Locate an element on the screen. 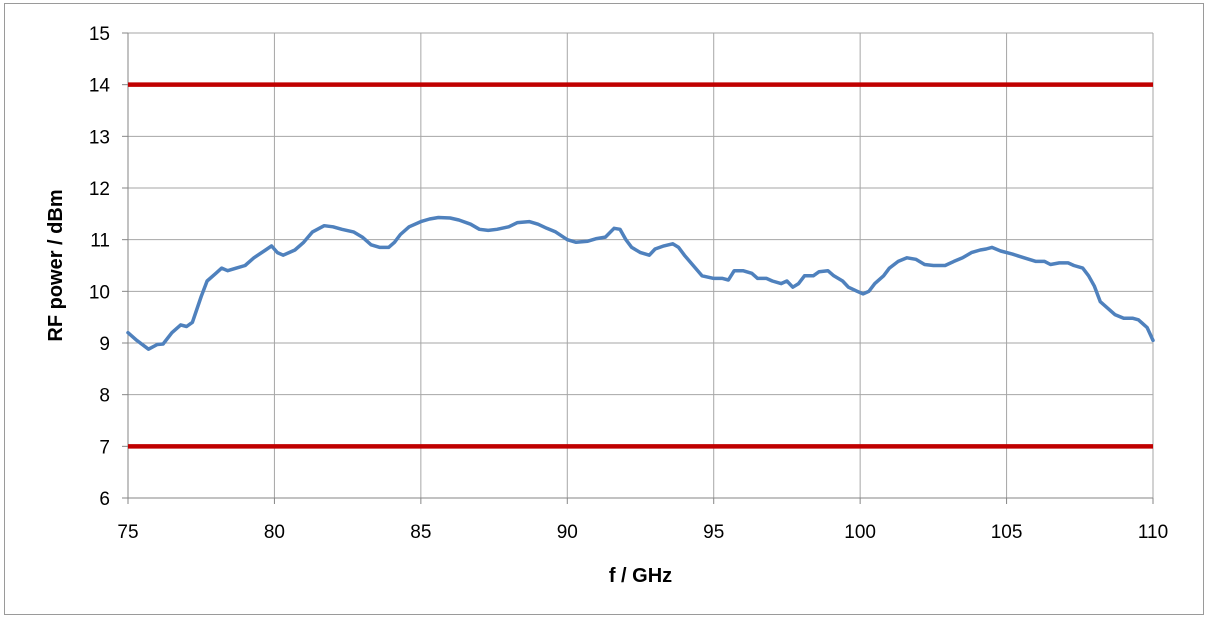 This screenshot has height=619, width=1210. x-tick-label: 80 is located at coordinates (274, 532).